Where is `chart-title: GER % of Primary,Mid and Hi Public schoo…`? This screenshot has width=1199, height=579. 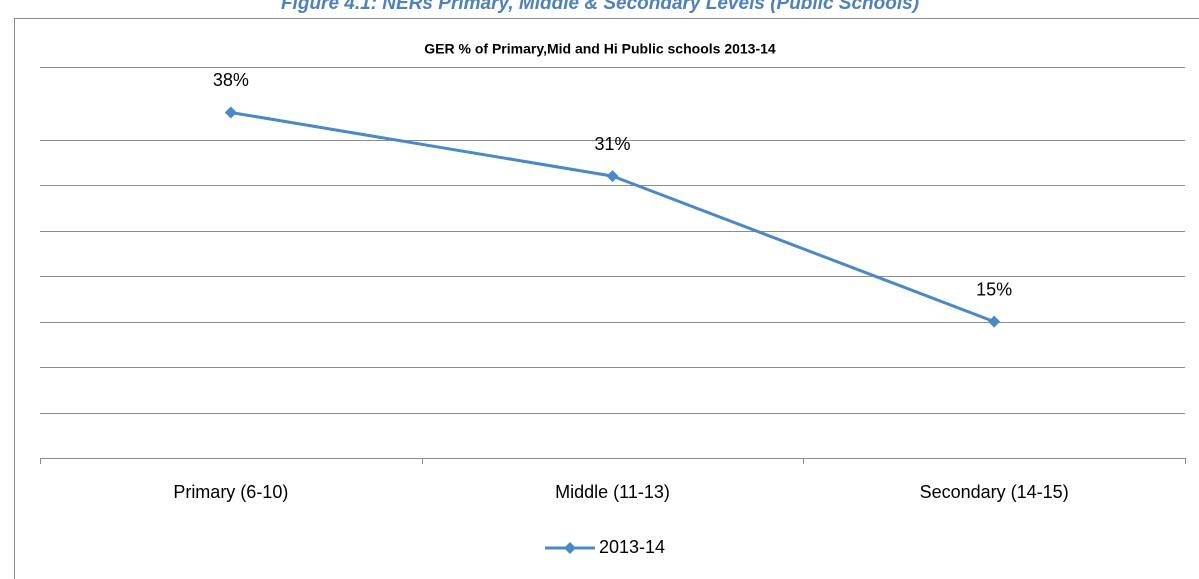
chart-title: GER % of Primary,Mid and Hi Public schoo… is located at coordinates (600, 49).